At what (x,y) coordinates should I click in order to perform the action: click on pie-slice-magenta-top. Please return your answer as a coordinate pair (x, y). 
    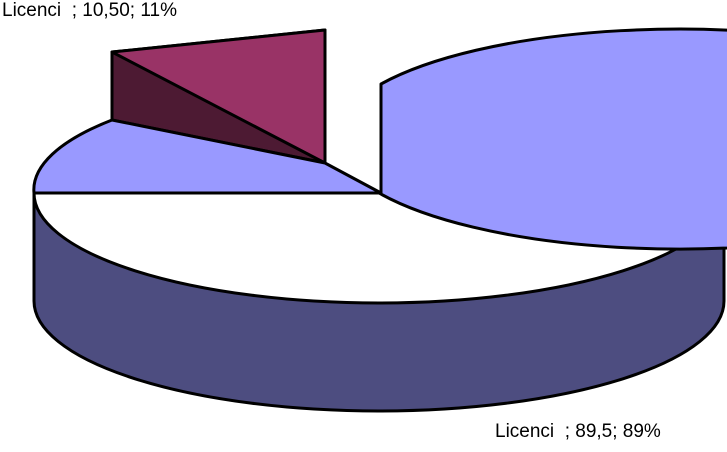
    Looking at the image, I should click on (218, 96).